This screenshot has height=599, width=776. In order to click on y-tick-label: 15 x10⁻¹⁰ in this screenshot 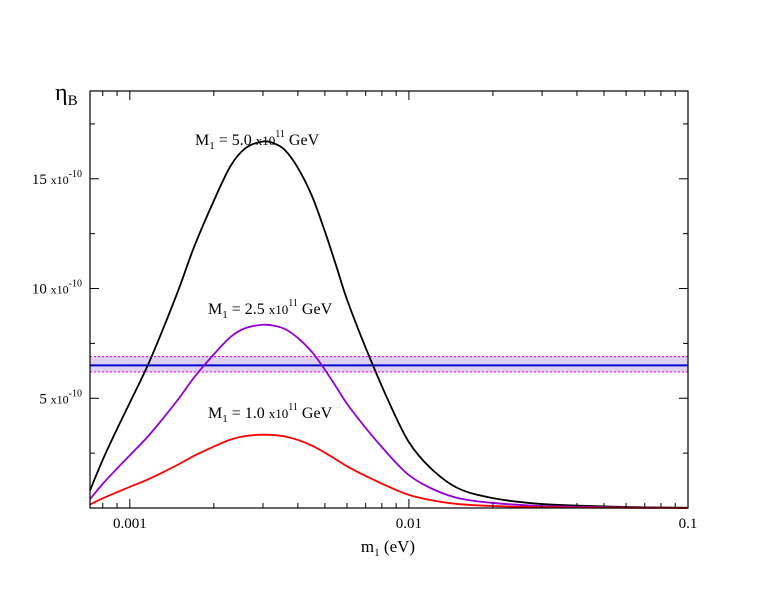, I will do `click(57, 178)`.